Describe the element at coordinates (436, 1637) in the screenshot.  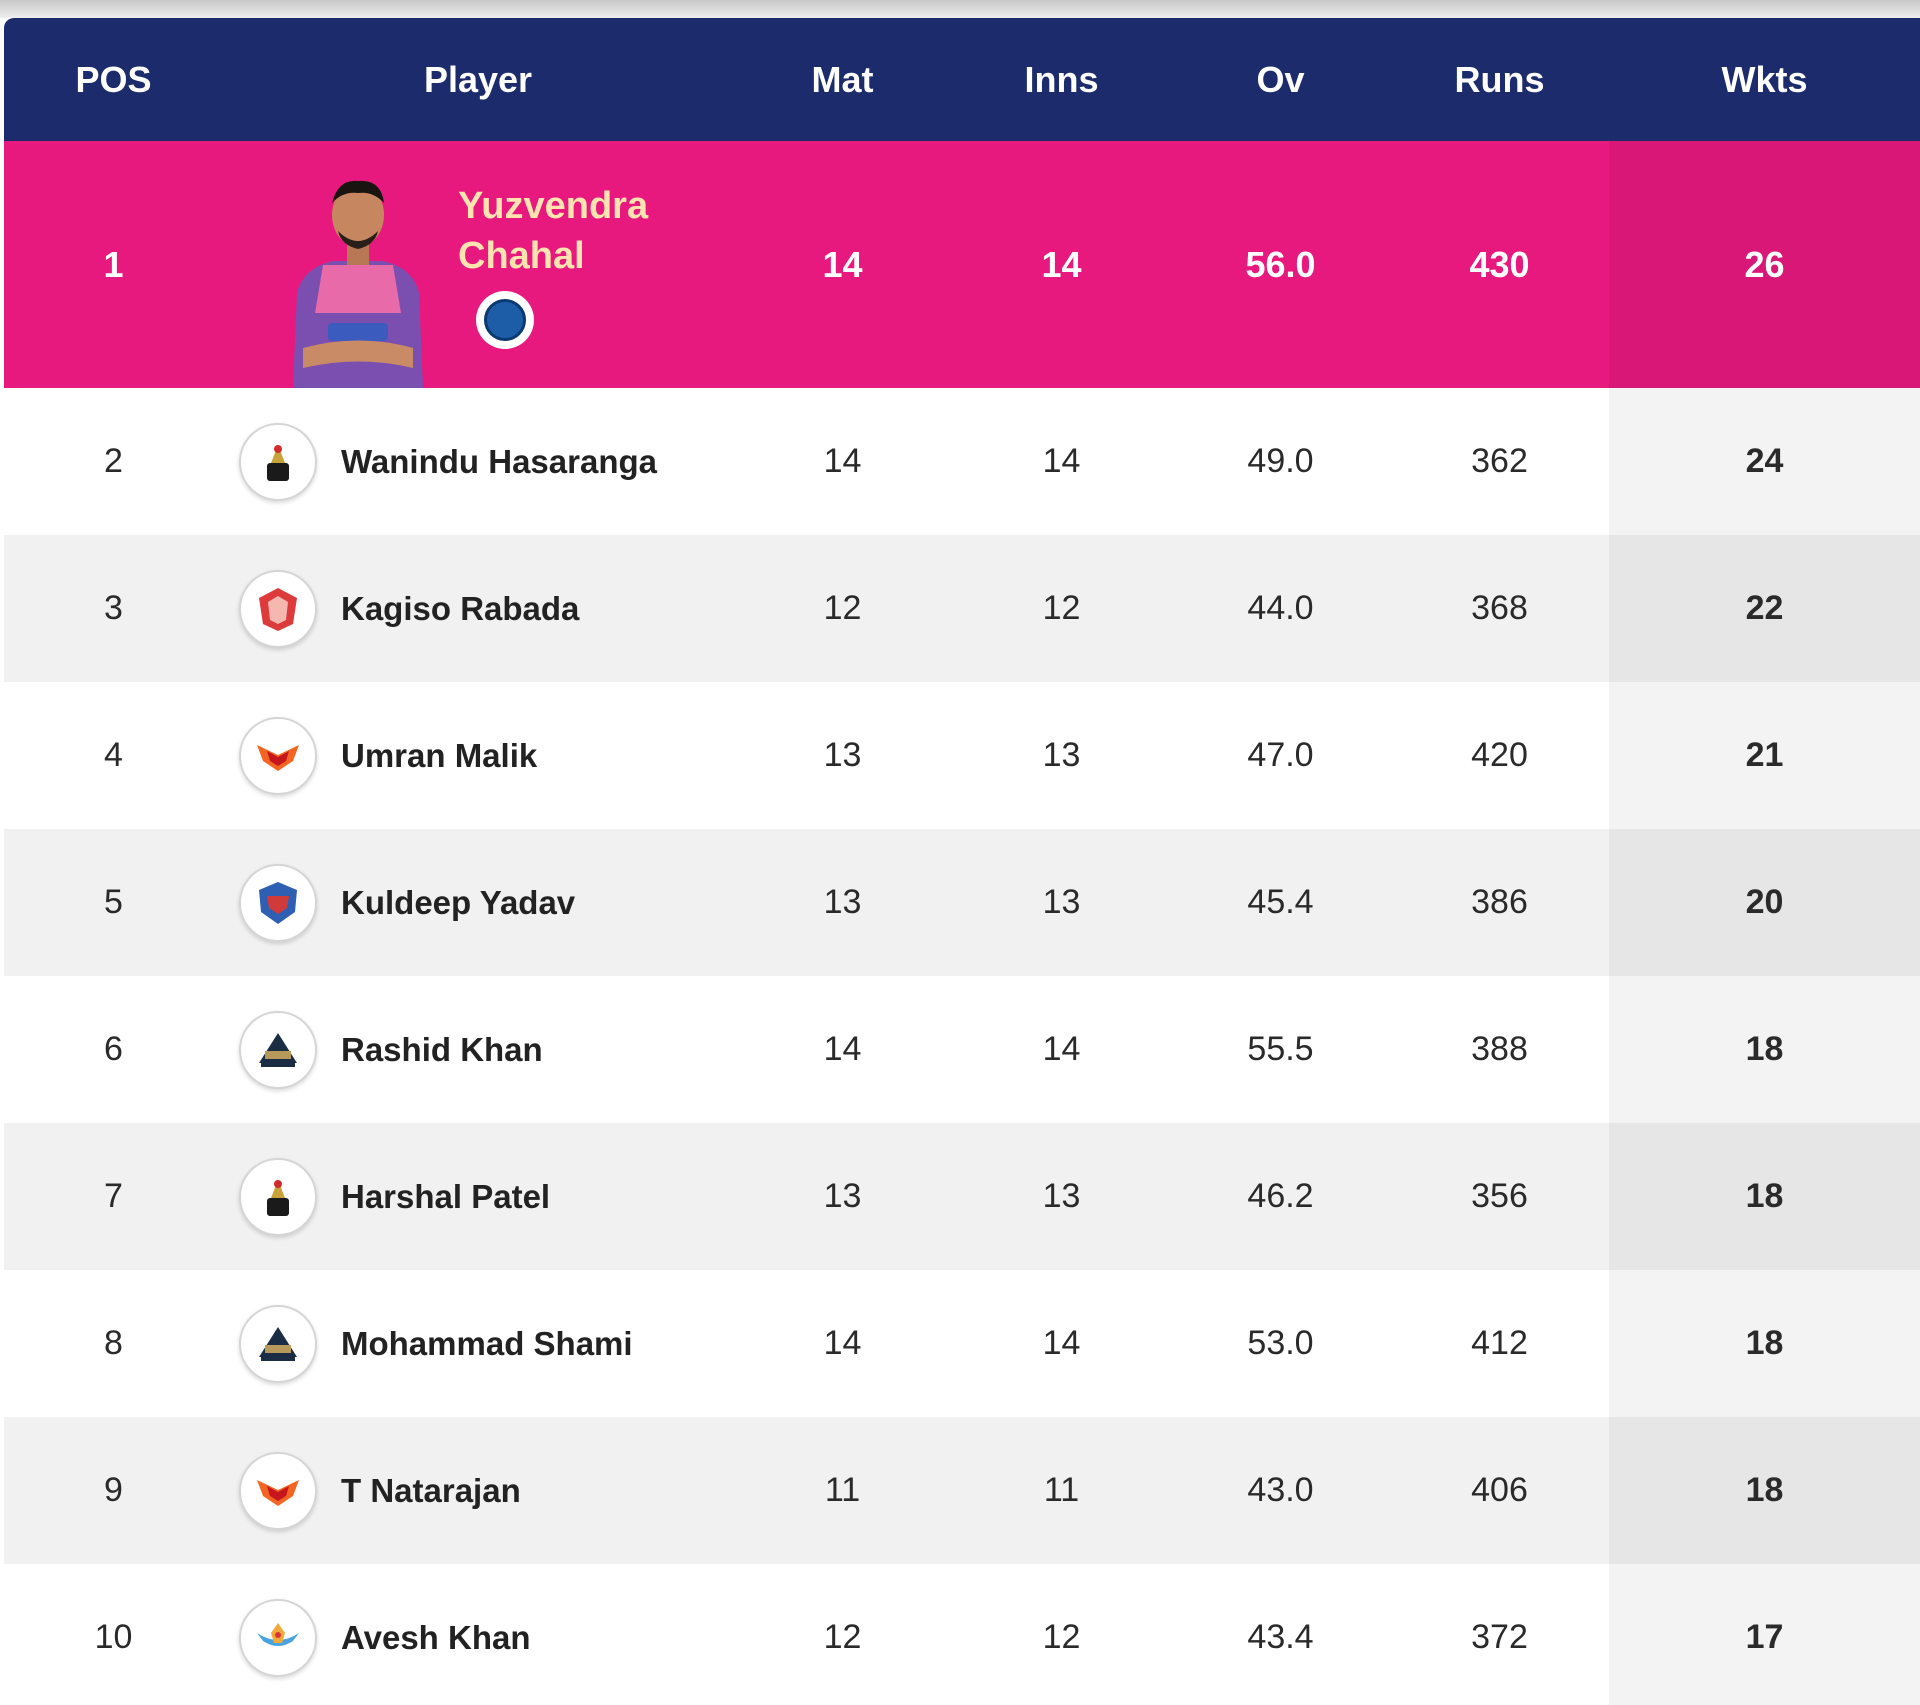
I see `row-player-name: Avesh Khan` at that location.